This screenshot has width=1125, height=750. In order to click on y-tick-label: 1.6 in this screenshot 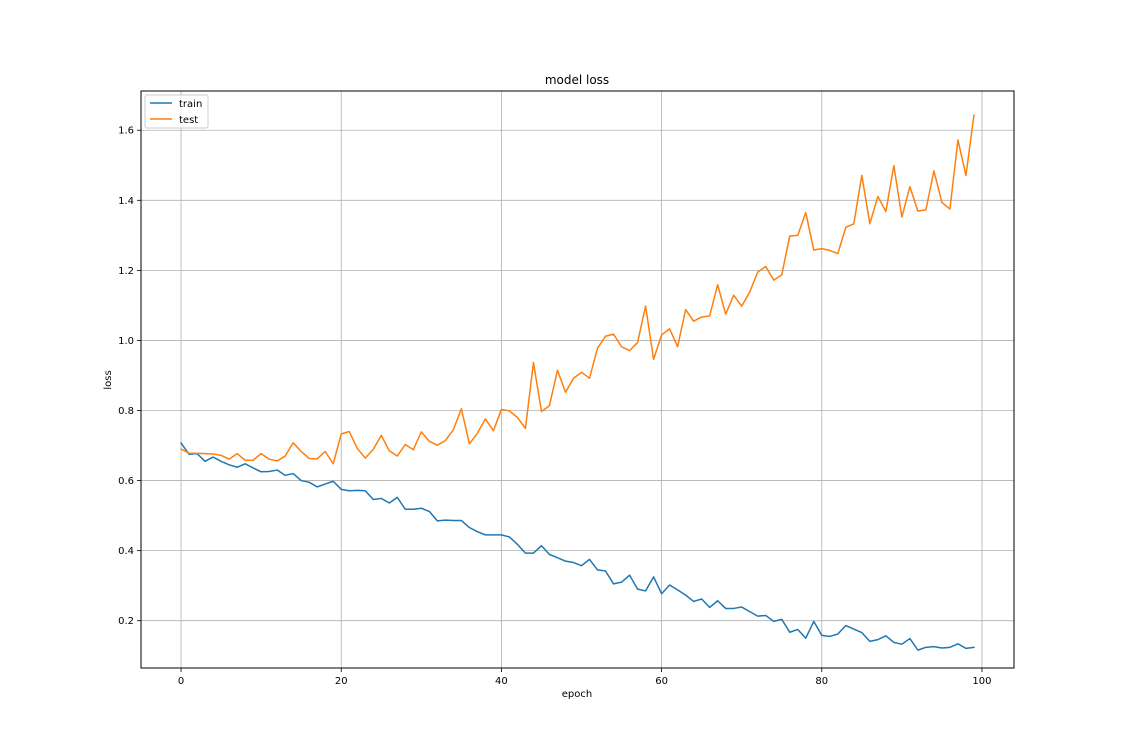, I will do `click(126, 131)`.